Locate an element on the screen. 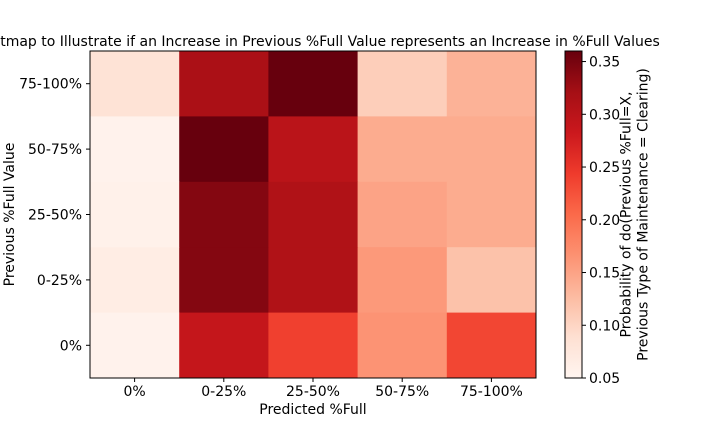  y-tick-label: 25-50% is located at coordinates (55, 216).